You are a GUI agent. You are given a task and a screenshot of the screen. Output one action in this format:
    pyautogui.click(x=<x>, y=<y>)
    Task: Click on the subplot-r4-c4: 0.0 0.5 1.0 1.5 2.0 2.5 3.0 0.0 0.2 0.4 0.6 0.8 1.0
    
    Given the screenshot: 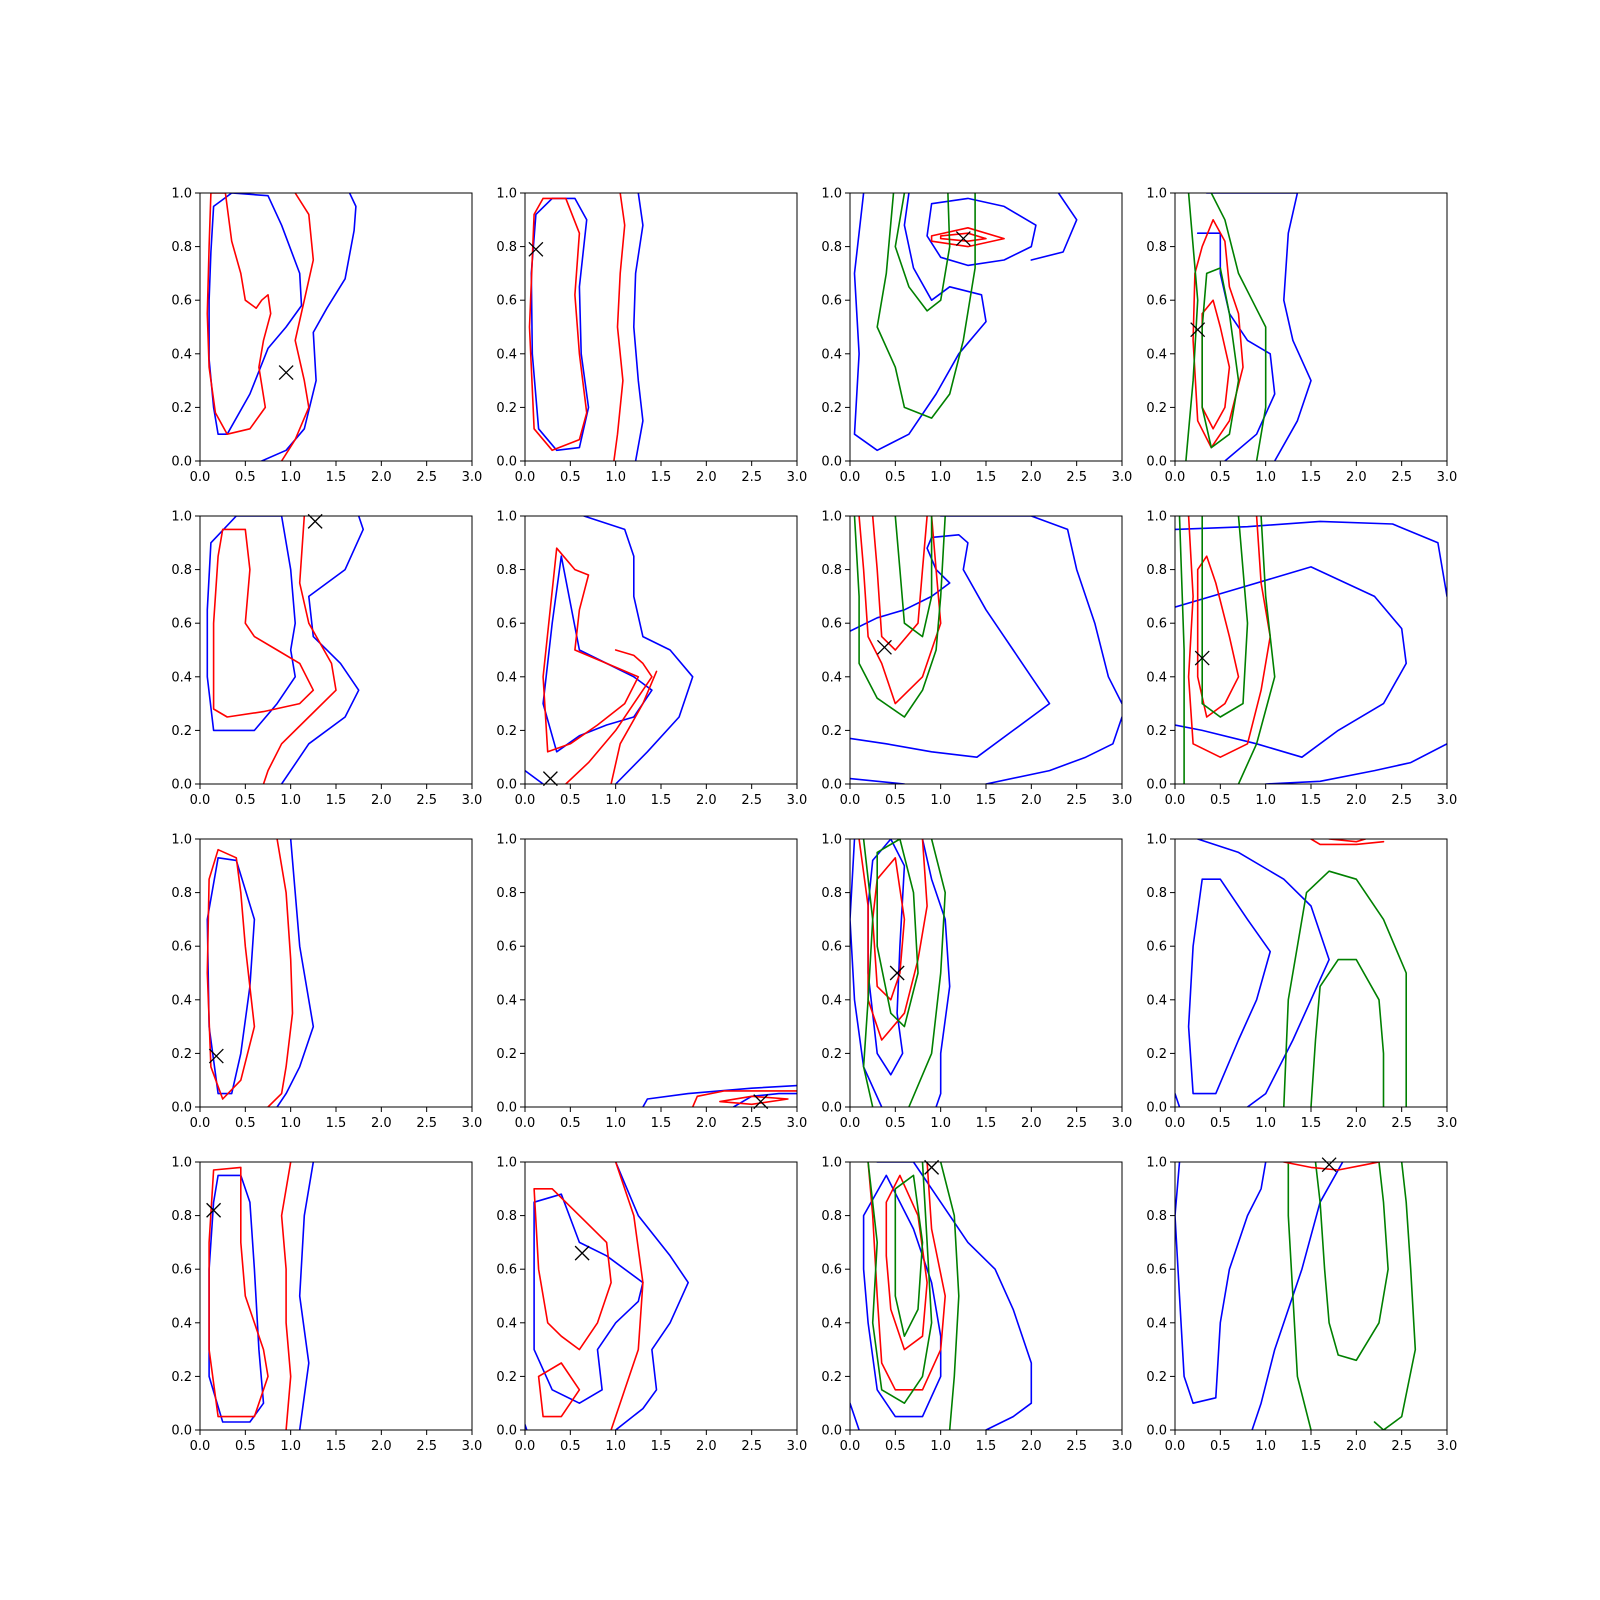 What is the action you would take?
    pyautogui.click(x=1301, y=1305)
    